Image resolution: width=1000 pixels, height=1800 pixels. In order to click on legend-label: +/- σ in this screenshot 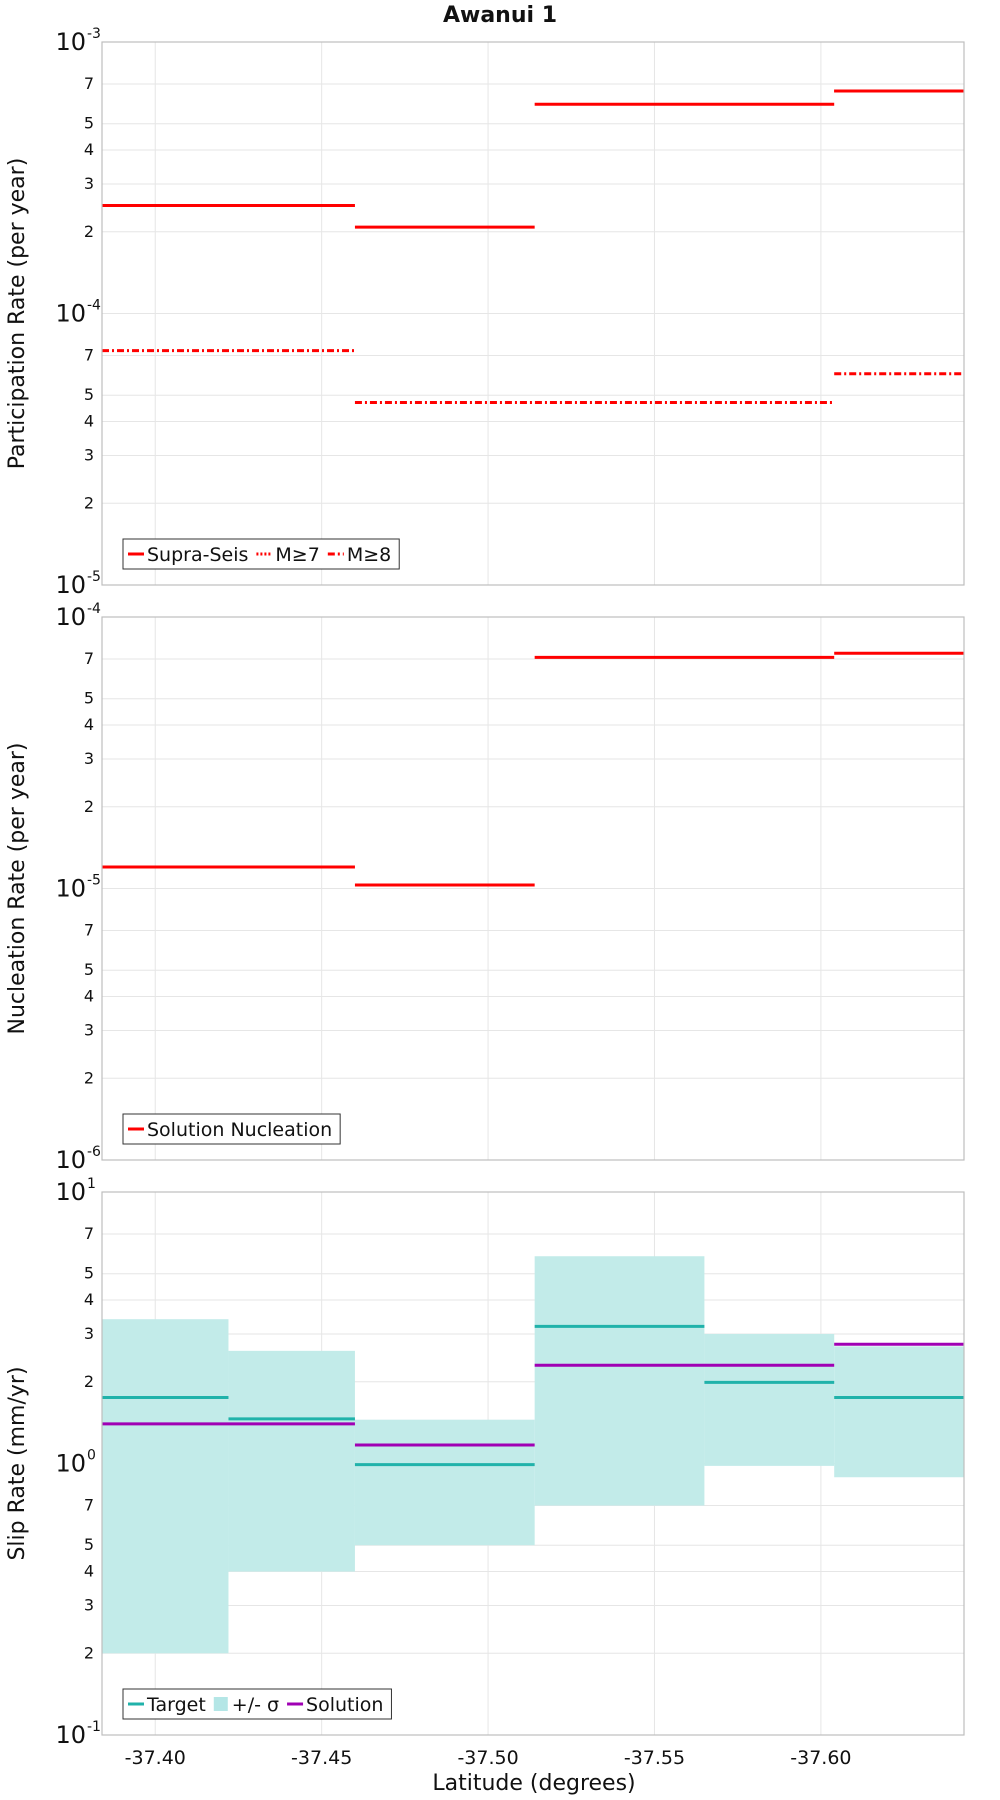, I will do `click(255, 1705)`.